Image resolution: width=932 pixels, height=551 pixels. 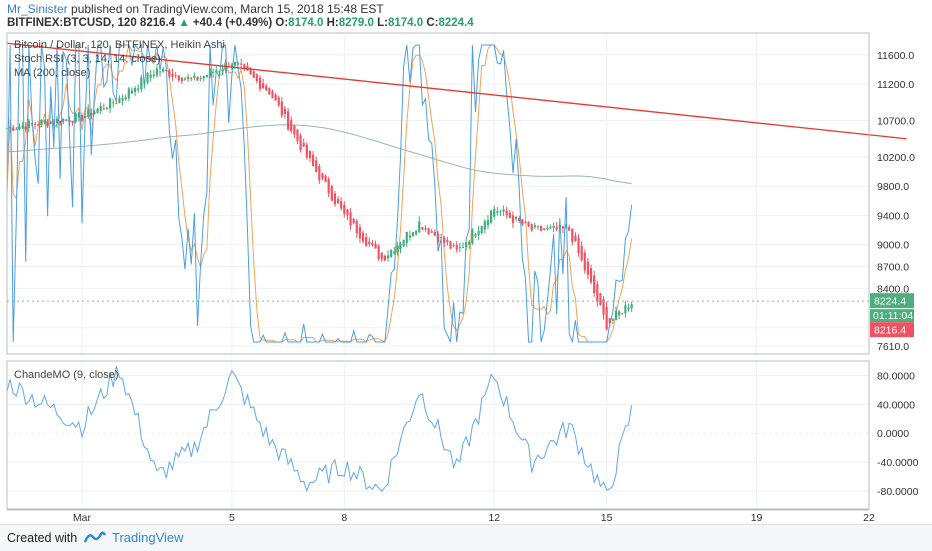 What do you see at coordinates (757, 518) in the screenshot?
I see `time-tick-label: 19` at bounding box center [757, 518].